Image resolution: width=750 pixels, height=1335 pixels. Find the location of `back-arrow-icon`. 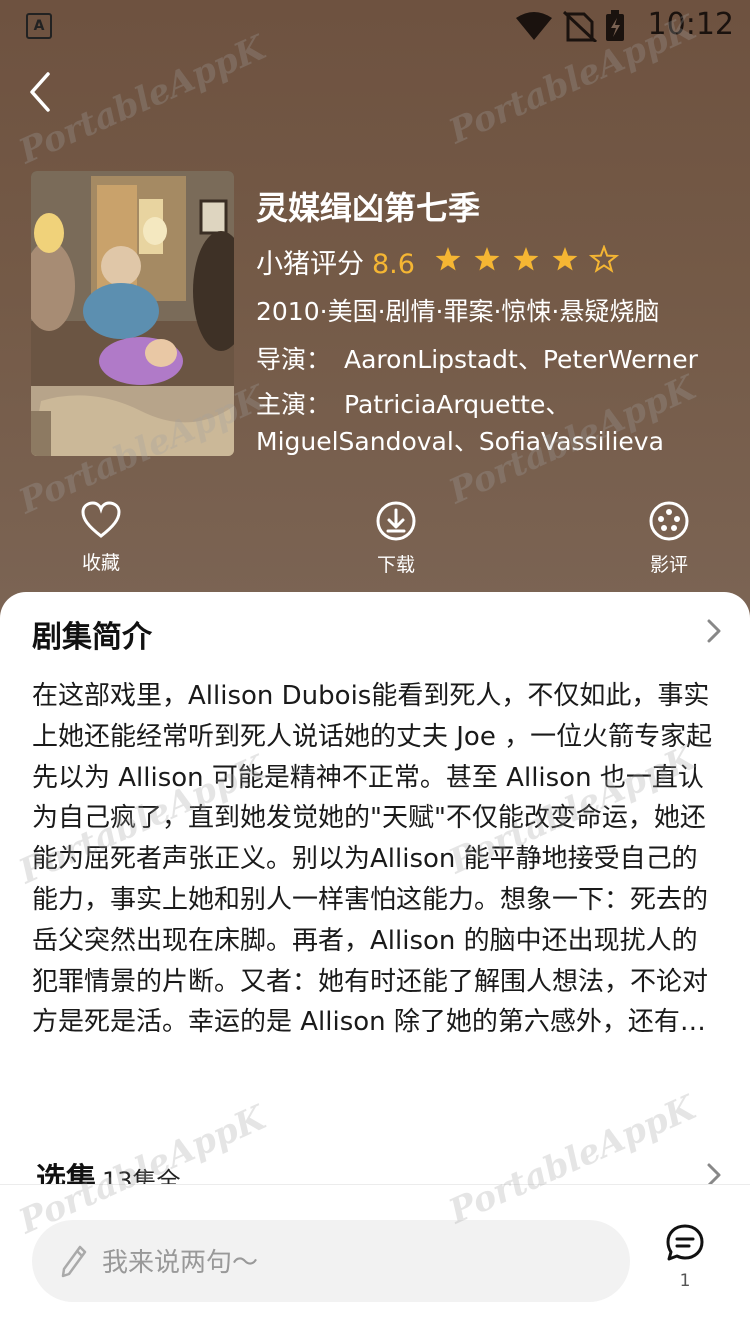

back-arrow-icon is located at coordinates (46, 92).